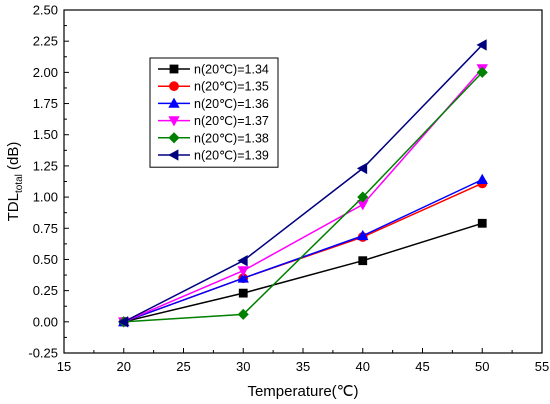 The height and width of the screenshot is (404, 550). I want to click on legend-item: n(20℃)=1.38, so click(213, 138).